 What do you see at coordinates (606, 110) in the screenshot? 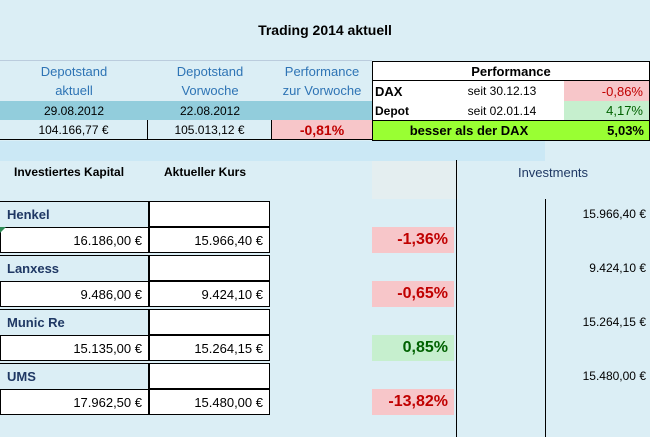
I see `depot-performance: 4,17%` at bounding box center [606, 110].